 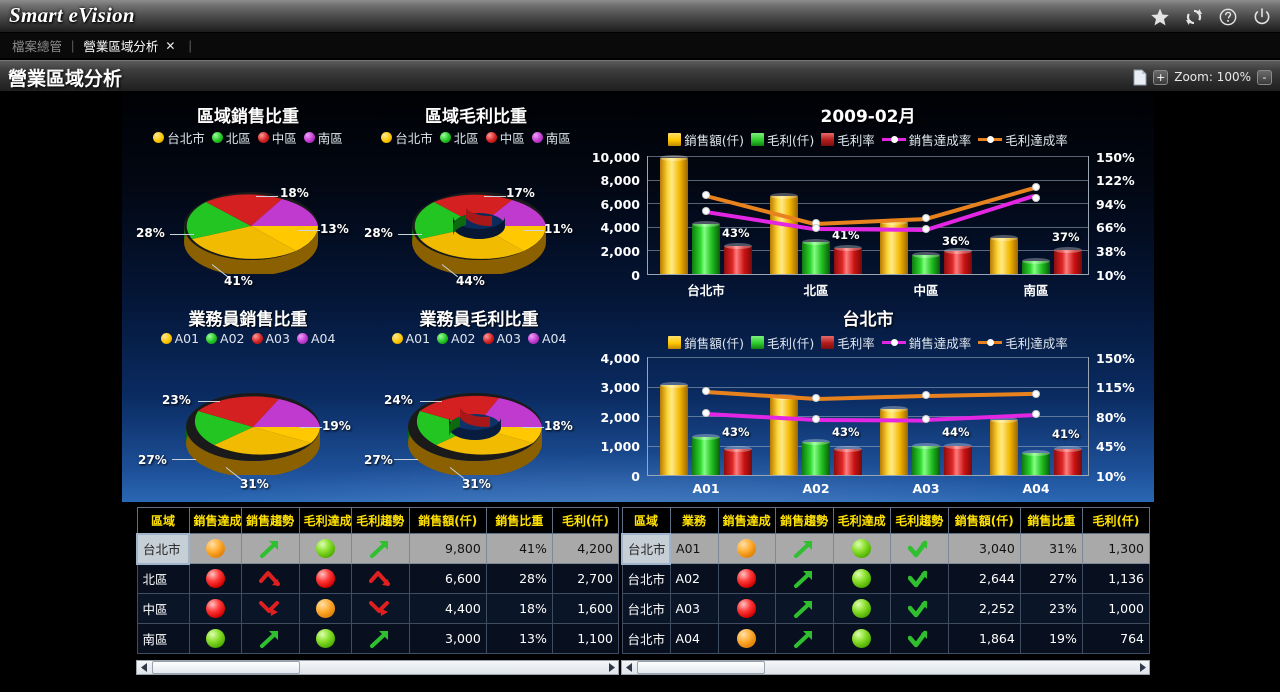 What do you see at coordinates (790, 343) in the screenshot?
I see `legend-label: 毛利(仟)` at bounding box center [790, 343].